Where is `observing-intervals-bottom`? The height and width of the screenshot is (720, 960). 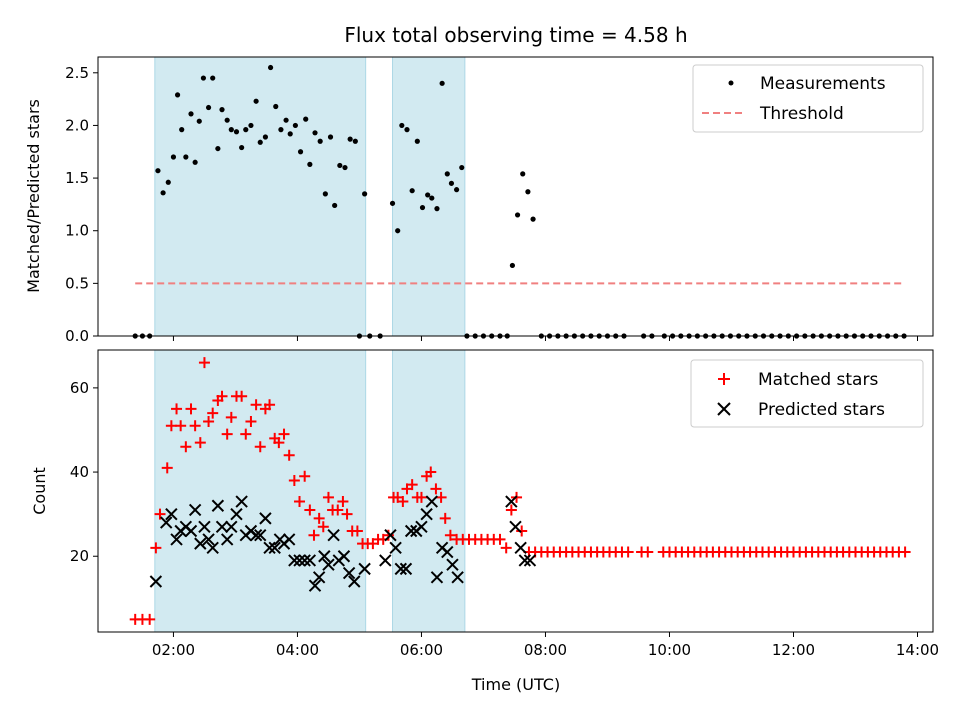 observing-intervals-bottom is located at coordinates (310, 491).